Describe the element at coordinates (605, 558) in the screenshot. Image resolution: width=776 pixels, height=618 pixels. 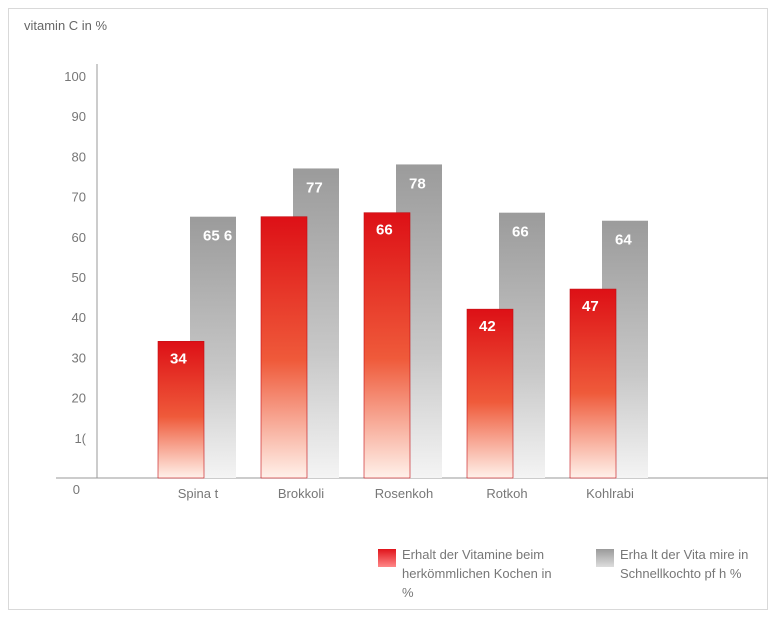
I see `legend-swatch-gray` at that location.